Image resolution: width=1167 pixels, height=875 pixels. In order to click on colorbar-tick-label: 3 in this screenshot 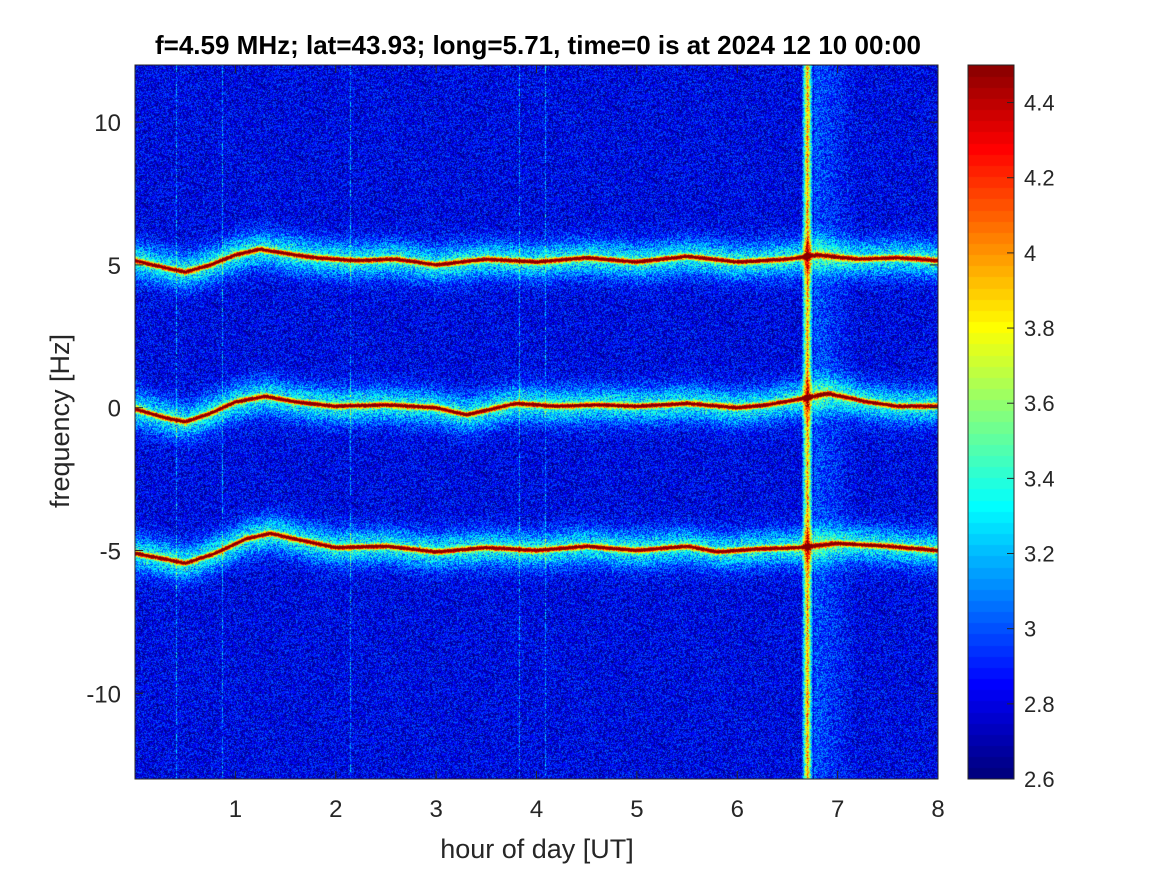, I will do `click(1030, 629)`.